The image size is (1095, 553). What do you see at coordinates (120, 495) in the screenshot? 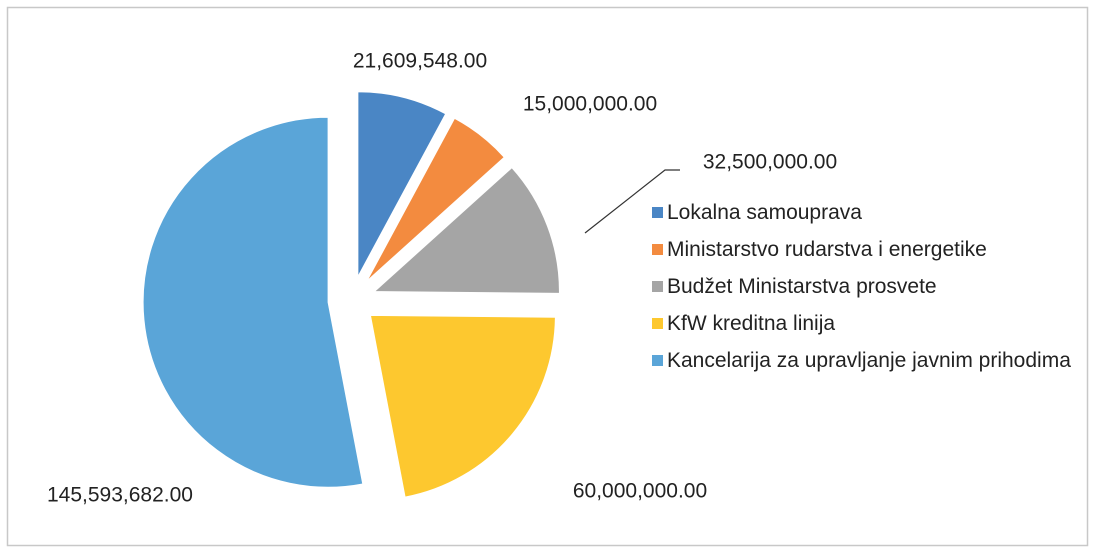
I see `data-label: 145,593,682.00` at bounding box center [120, 495].